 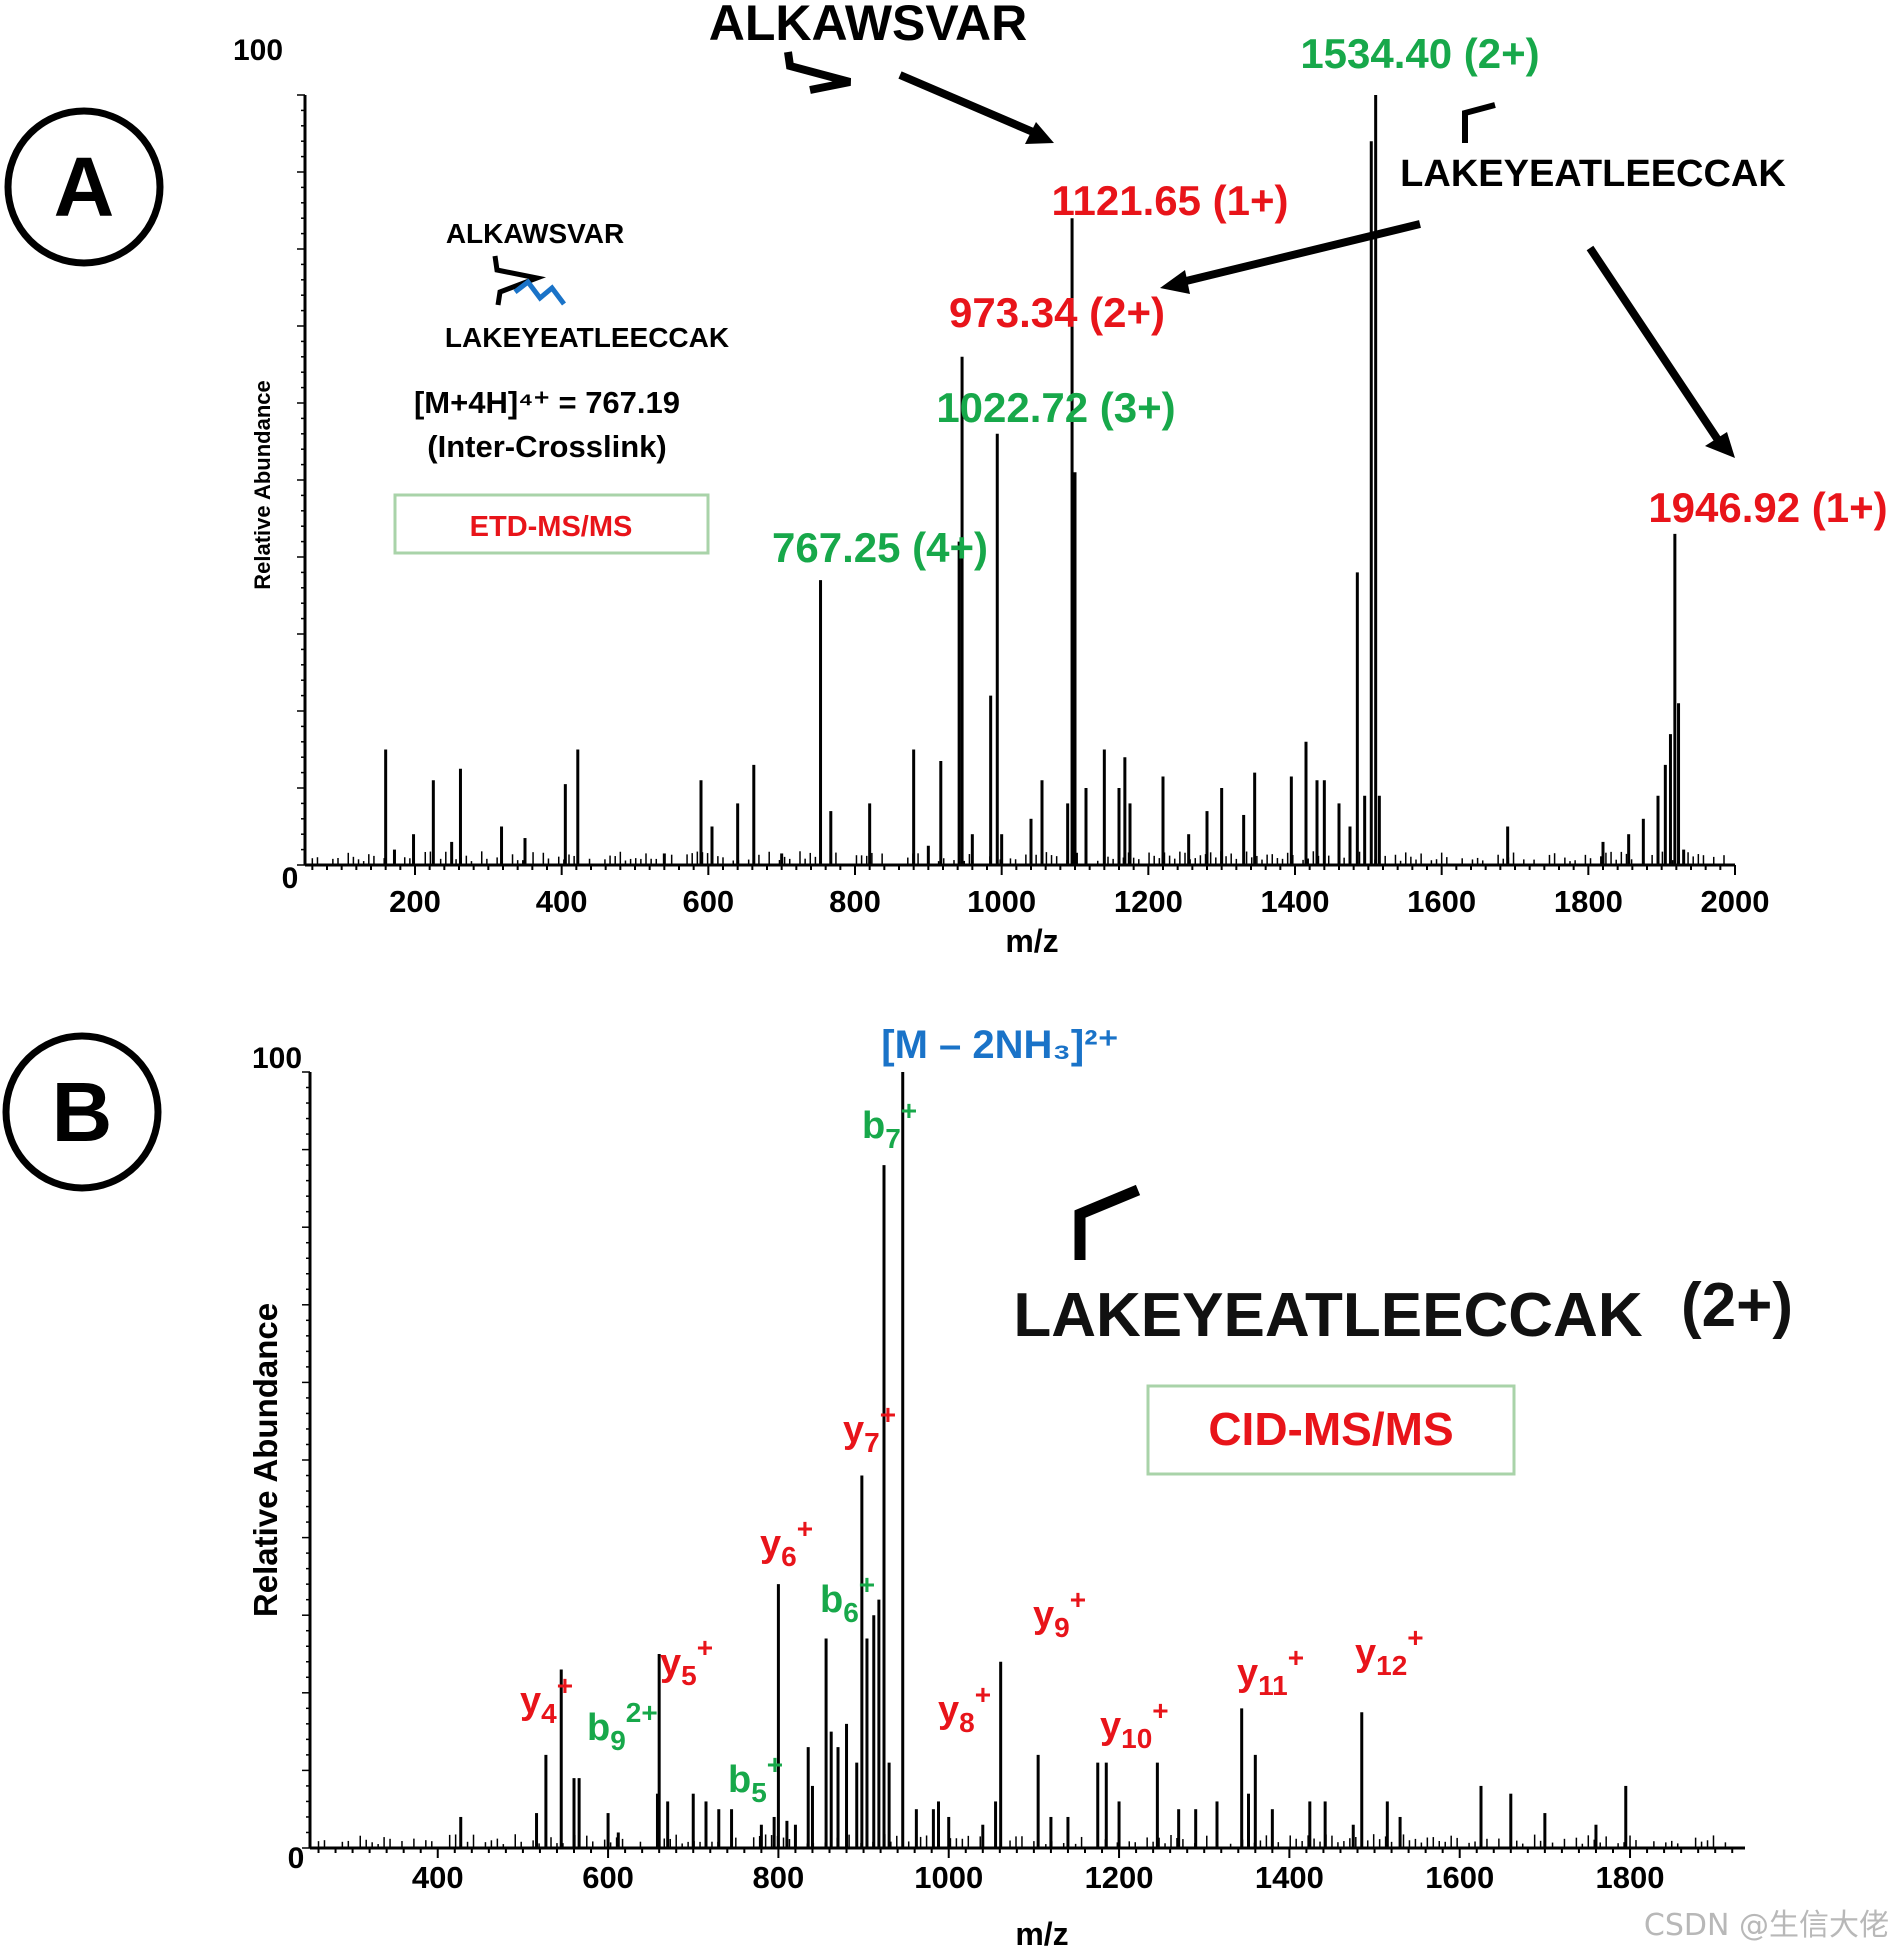 I want to click on panel-b-y-label: Relative Abundance, so click(x=265, y=1460).